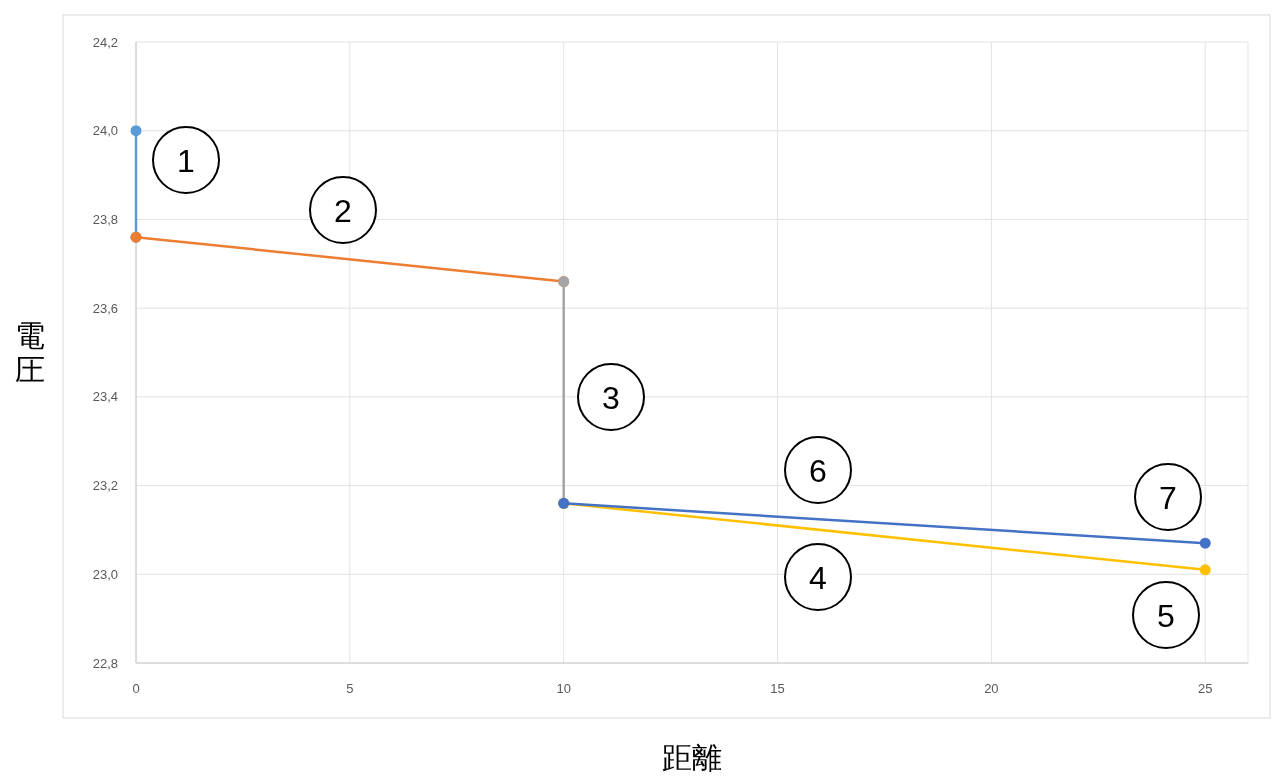 The height and width of the screenshot is (776, 1274). Describe the element at coordinates (611, 397) in the screenshot. I see `annotation: 3` at that location.